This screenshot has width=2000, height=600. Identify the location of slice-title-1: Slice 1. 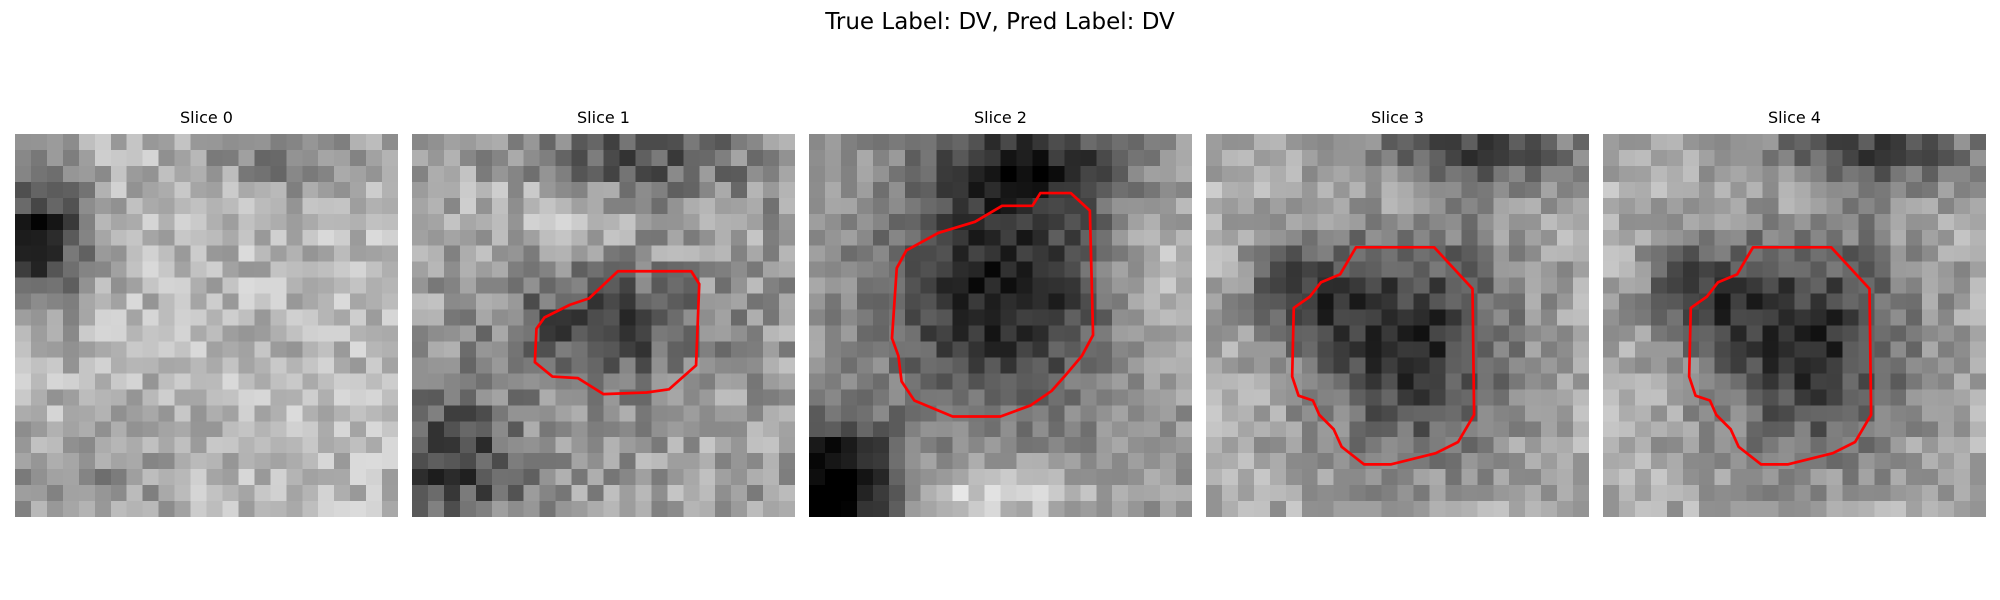
(603, 118).